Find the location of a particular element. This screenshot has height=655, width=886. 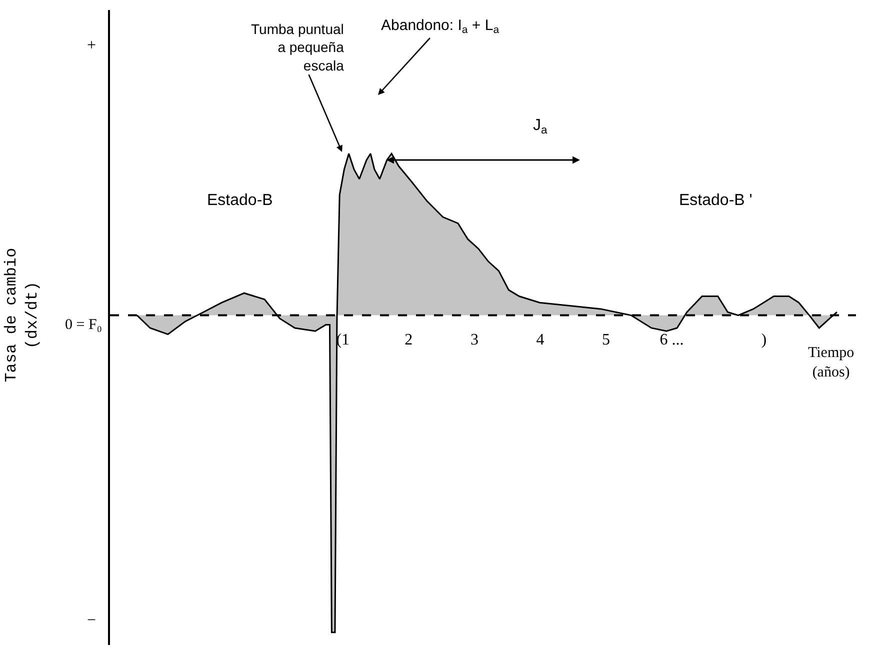

annotation: Estado-B is located at coordinates (240, 200).